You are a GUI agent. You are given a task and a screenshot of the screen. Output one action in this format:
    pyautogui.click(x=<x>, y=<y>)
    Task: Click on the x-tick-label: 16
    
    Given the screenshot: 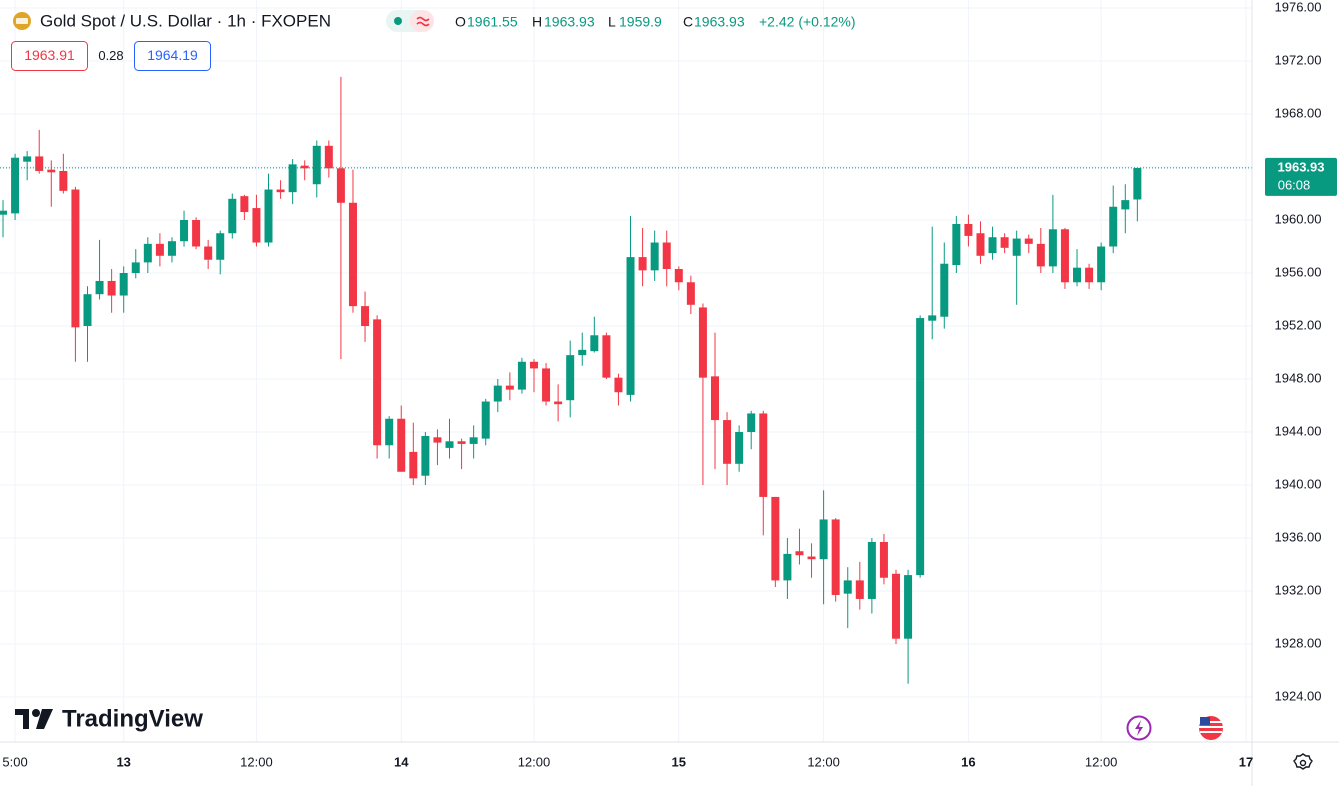 What is the action you would take?
    pyautogui.click(x=968, y=761)
    